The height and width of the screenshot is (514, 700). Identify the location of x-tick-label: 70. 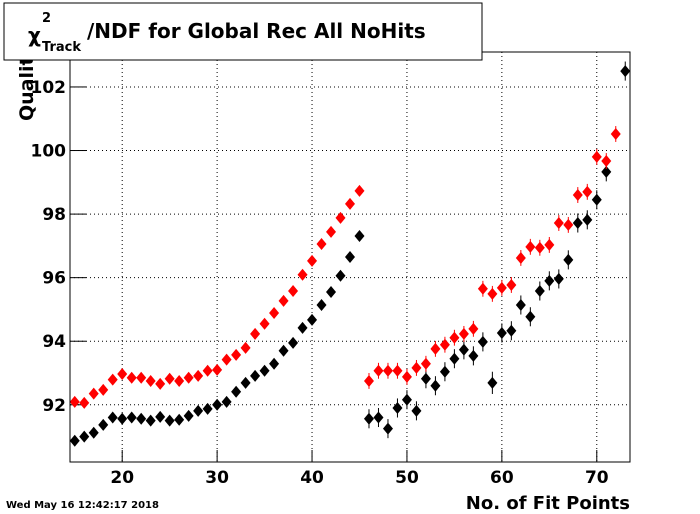
(597, 478).